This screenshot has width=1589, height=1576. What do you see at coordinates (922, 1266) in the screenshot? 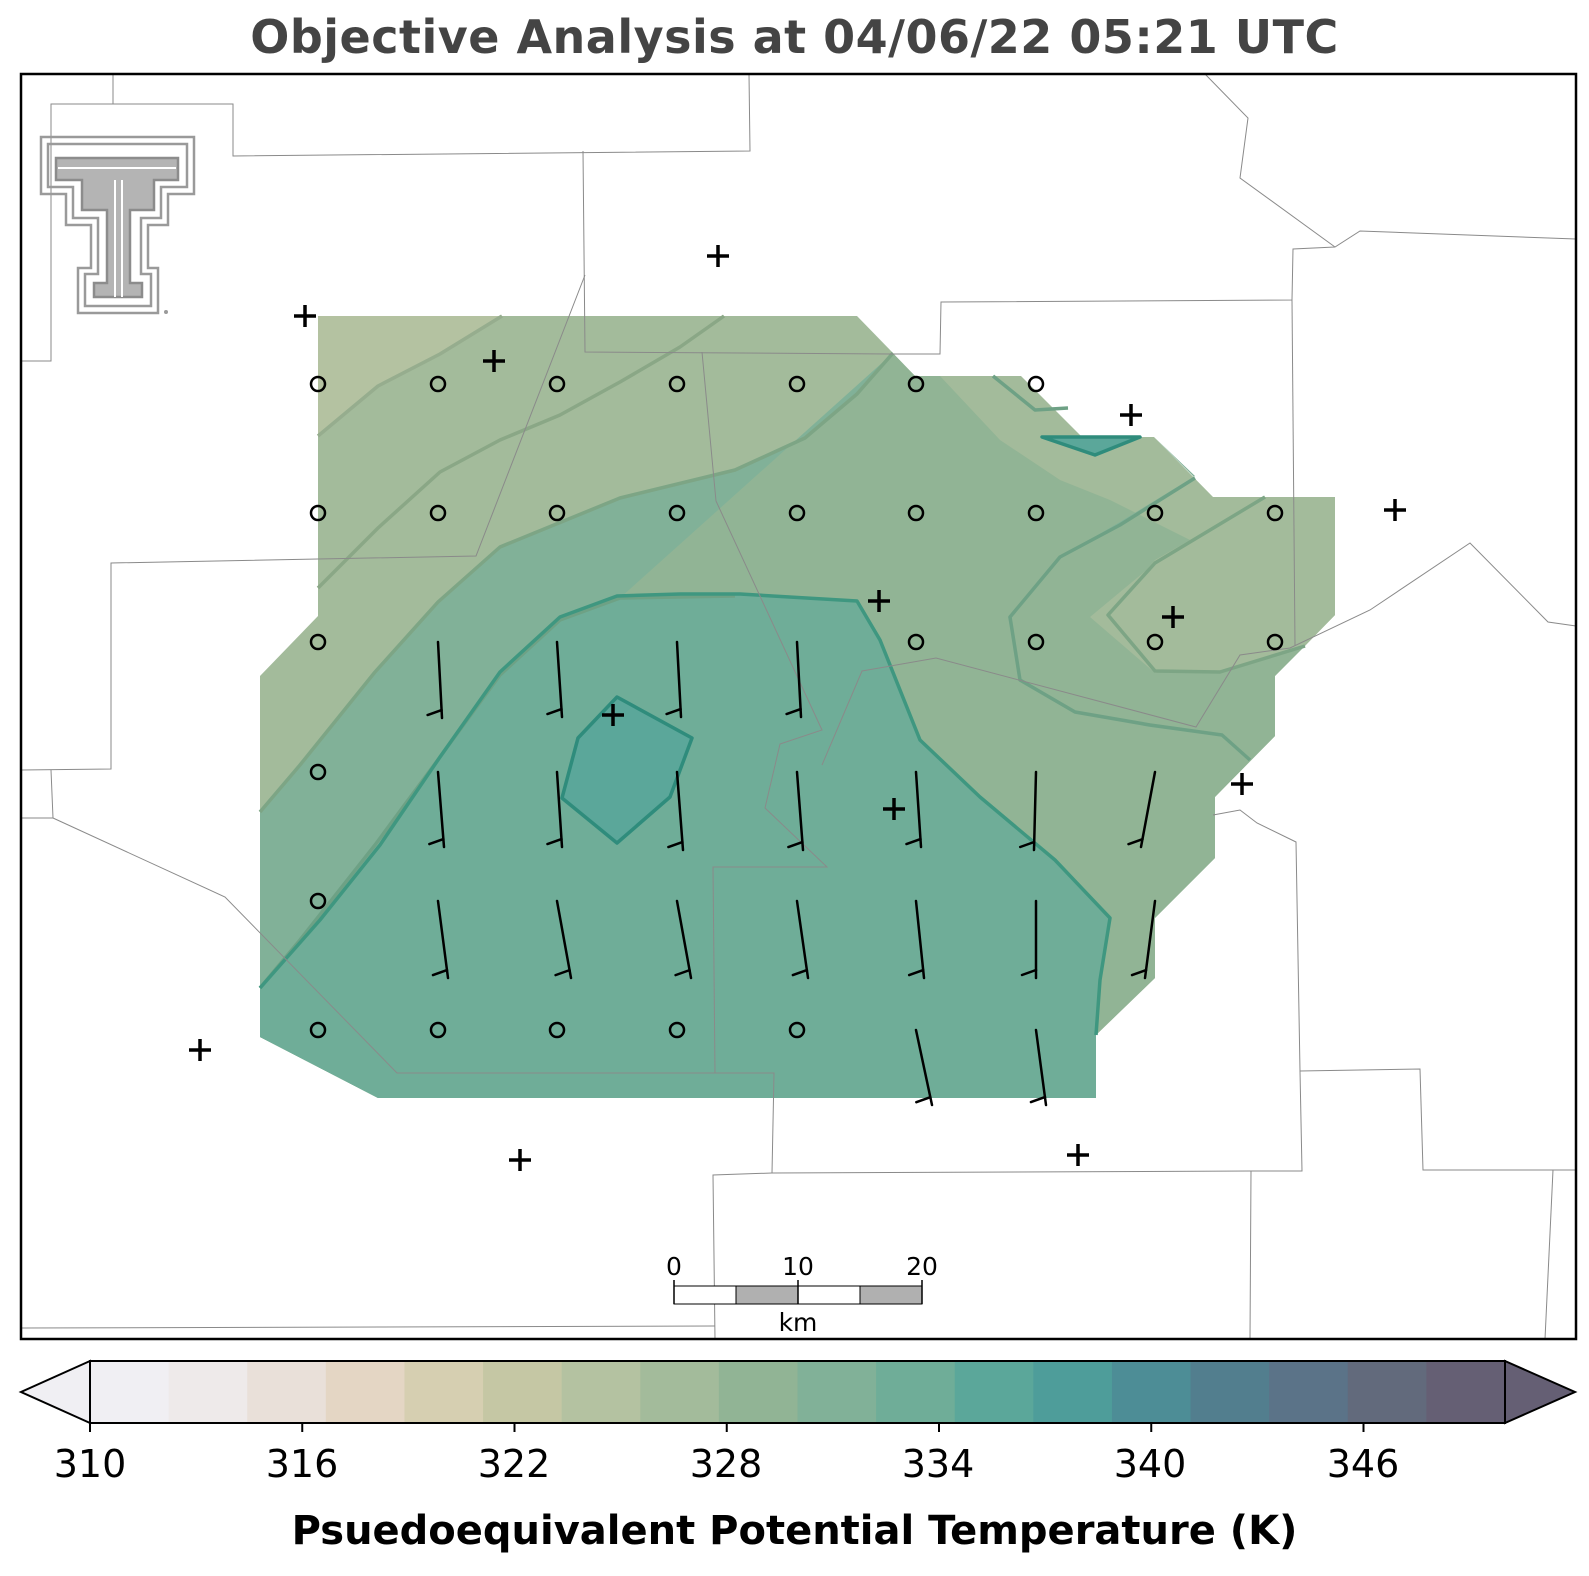
I see `scalebar-label-20: 20` at bounding box center [922, 1266].